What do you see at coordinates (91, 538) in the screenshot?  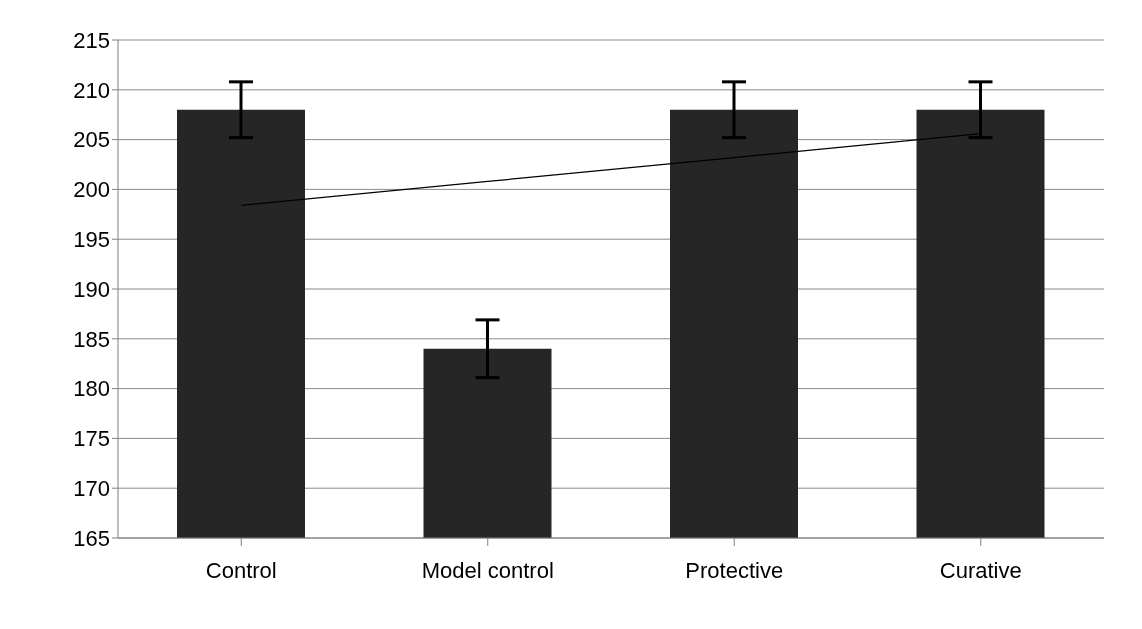 I see `y-tick-label: 165` at bounding box center [91, 538].